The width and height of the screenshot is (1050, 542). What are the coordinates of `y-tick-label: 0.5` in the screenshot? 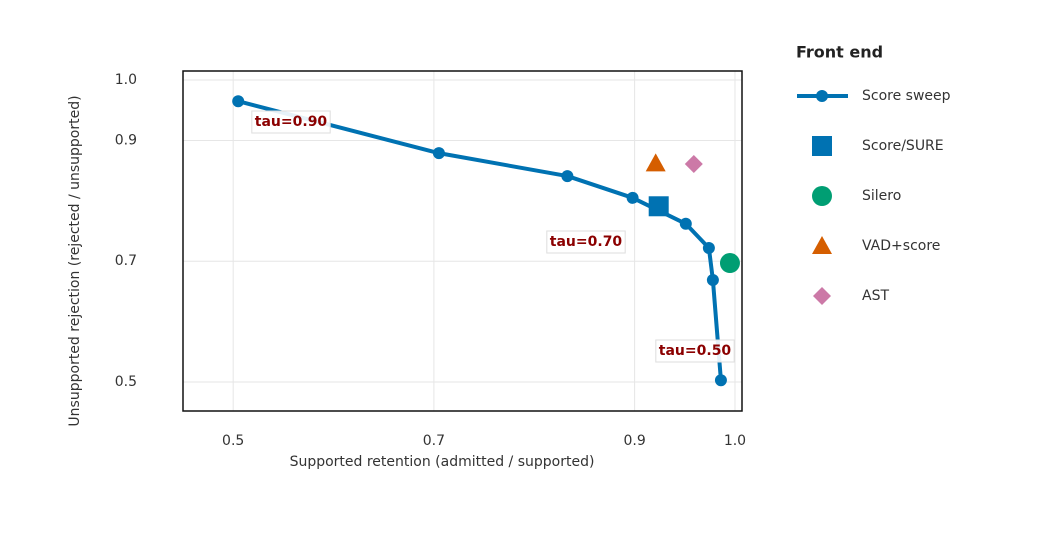 It's located at (126, 382).